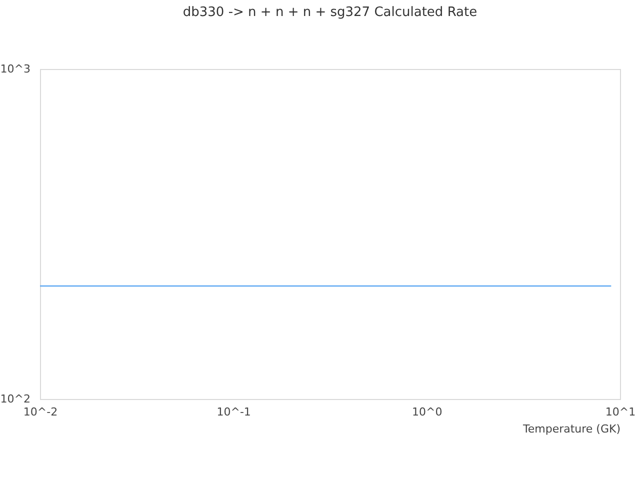 The width and height of the screenshot is (640, 480). What do you see at coordinates (40, 412) in the screenshot?
I see `x-tick-label: 10^-2` at bounding box center [40, 412].